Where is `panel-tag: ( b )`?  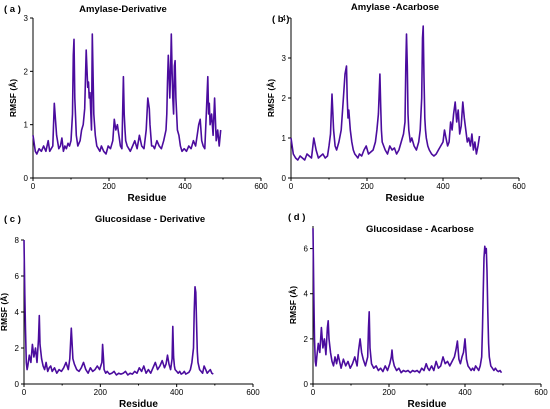
panel-tag: ( b ) is located at coordinates (280, 19).